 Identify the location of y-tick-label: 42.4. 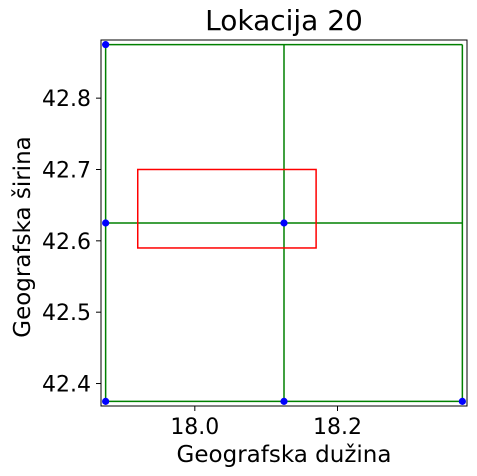
(66, 385).